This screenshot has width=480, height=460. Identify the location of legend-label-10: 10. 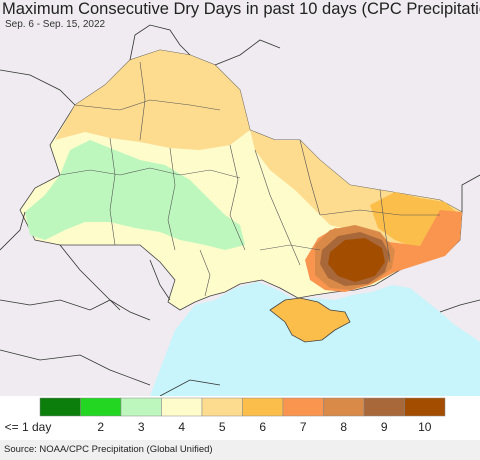
(425, 427).